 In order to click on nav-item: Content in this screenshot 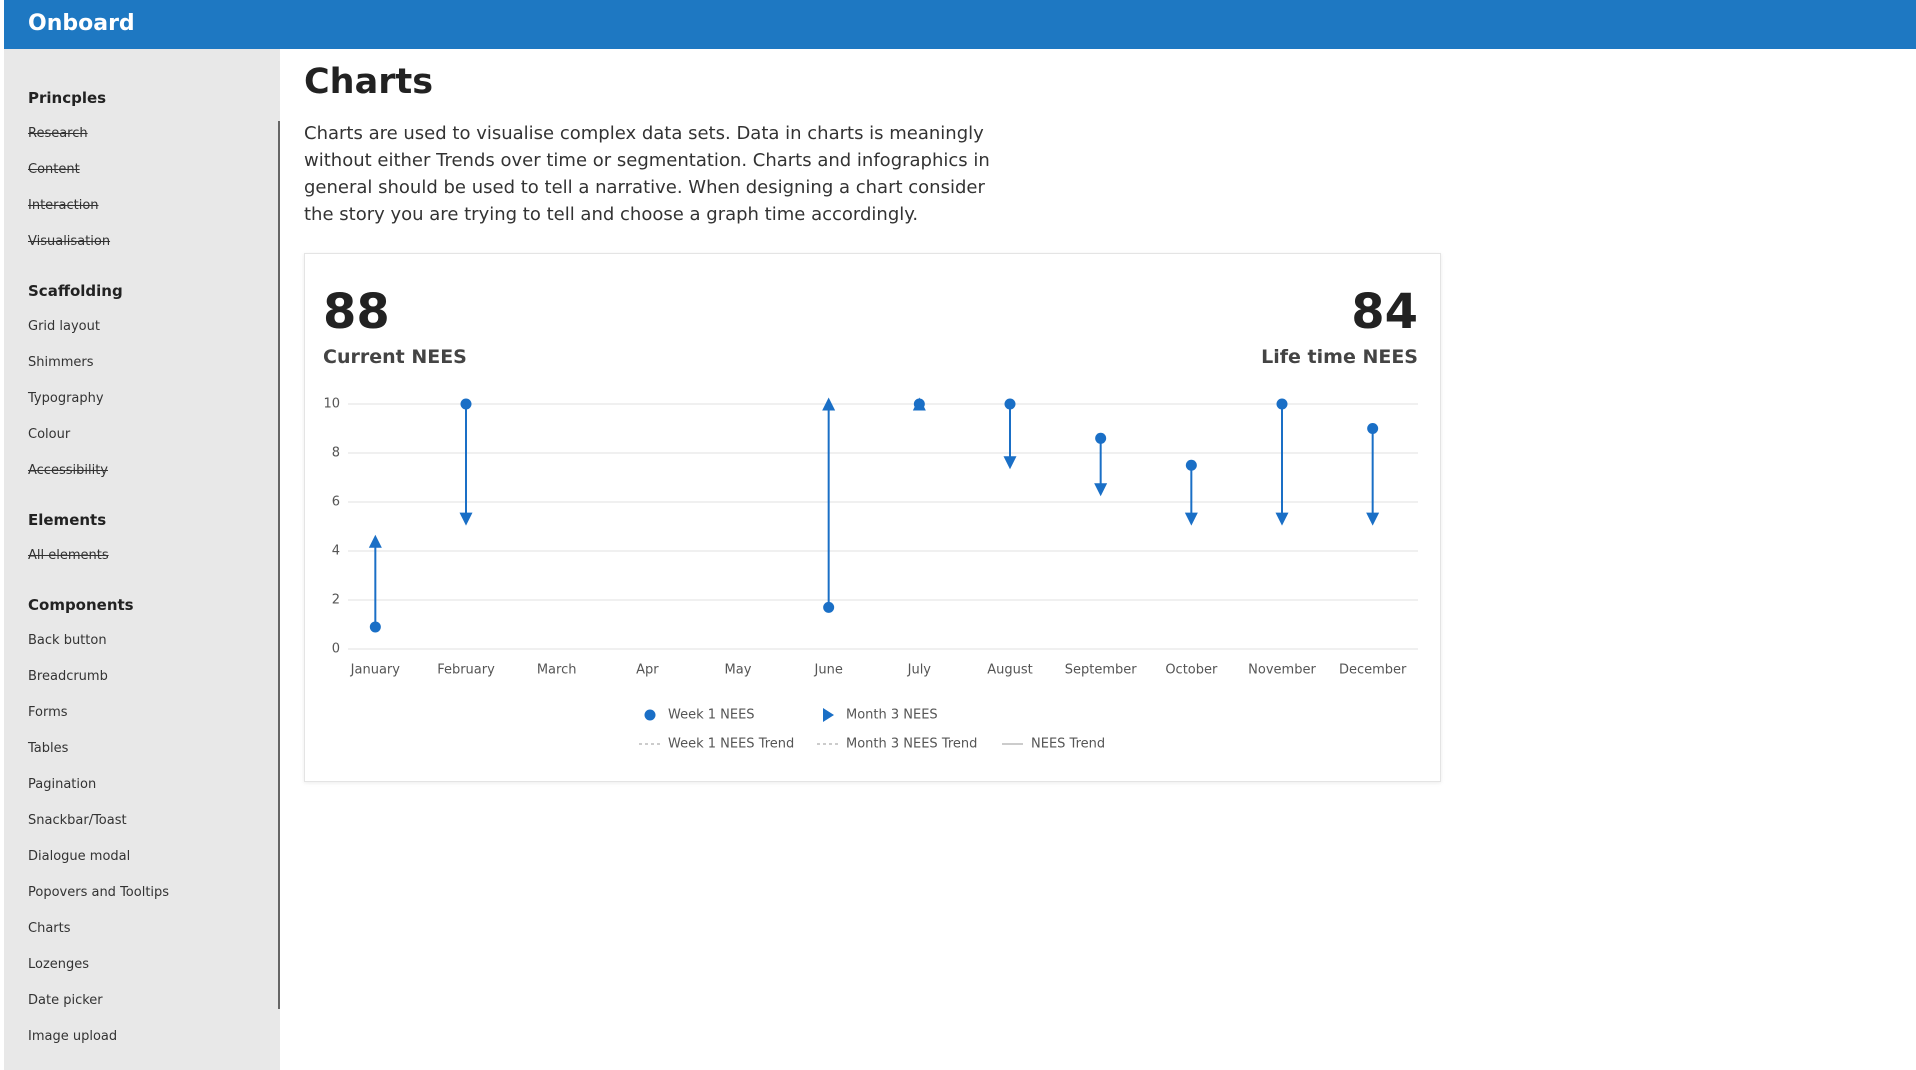, I will do `click(54, 169)`.